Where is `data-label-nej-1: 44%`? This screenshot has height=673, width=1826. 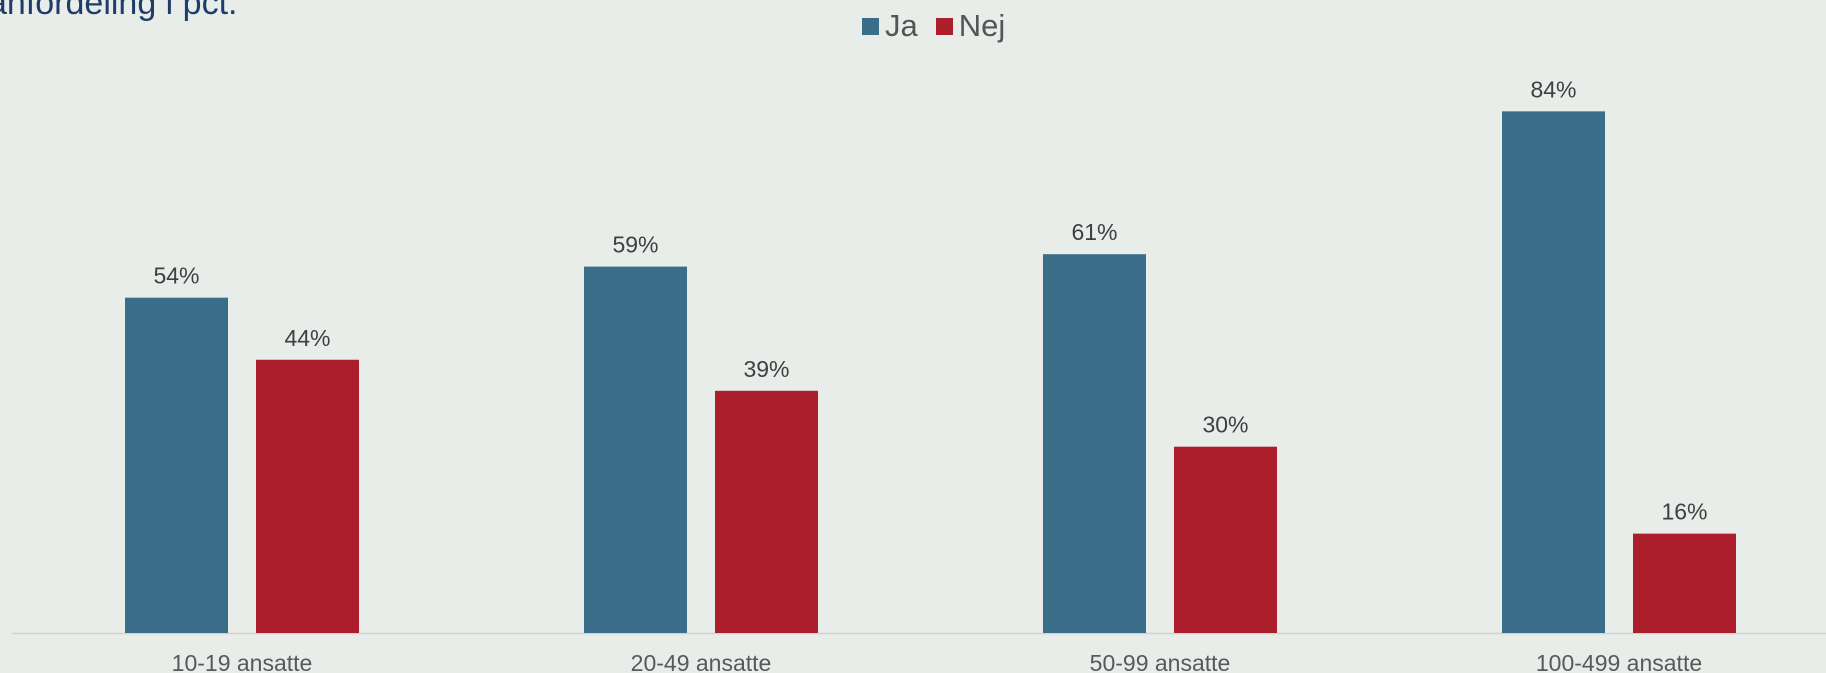
data-label-nej-1: 44% is located at coordinates (307, 338).